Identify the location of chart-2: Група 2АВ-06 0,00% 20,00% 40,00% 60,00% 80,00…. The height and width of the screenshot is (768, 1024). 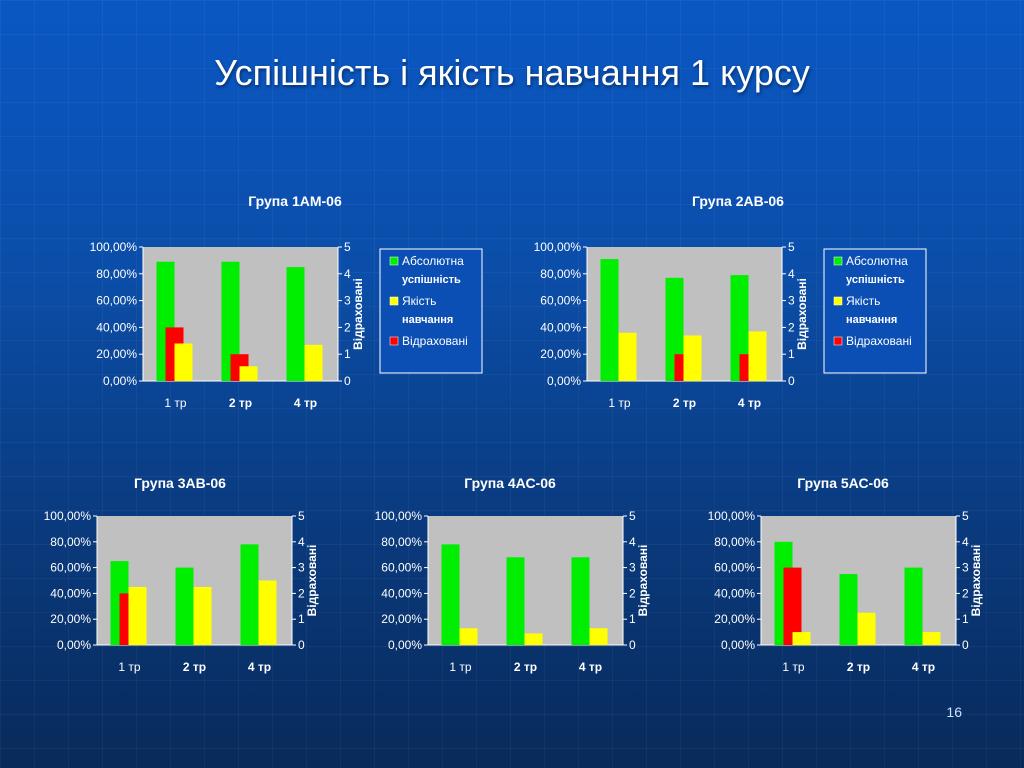
(730, 301).